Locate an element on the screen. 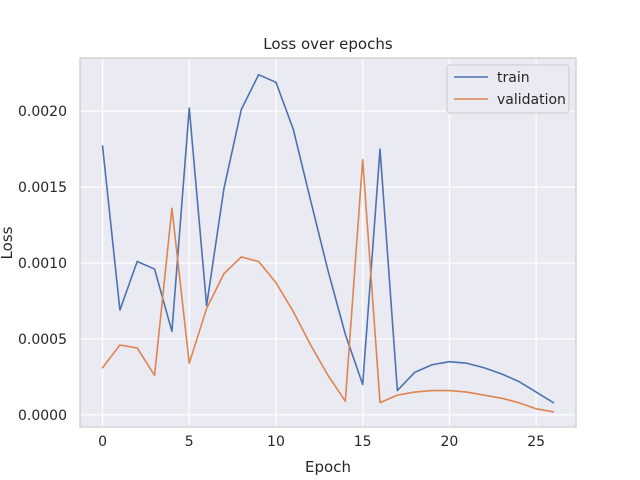 This screenshot has height=480, width=640. y-tick-label: 0.0000 is located at coordinates (42, 416).